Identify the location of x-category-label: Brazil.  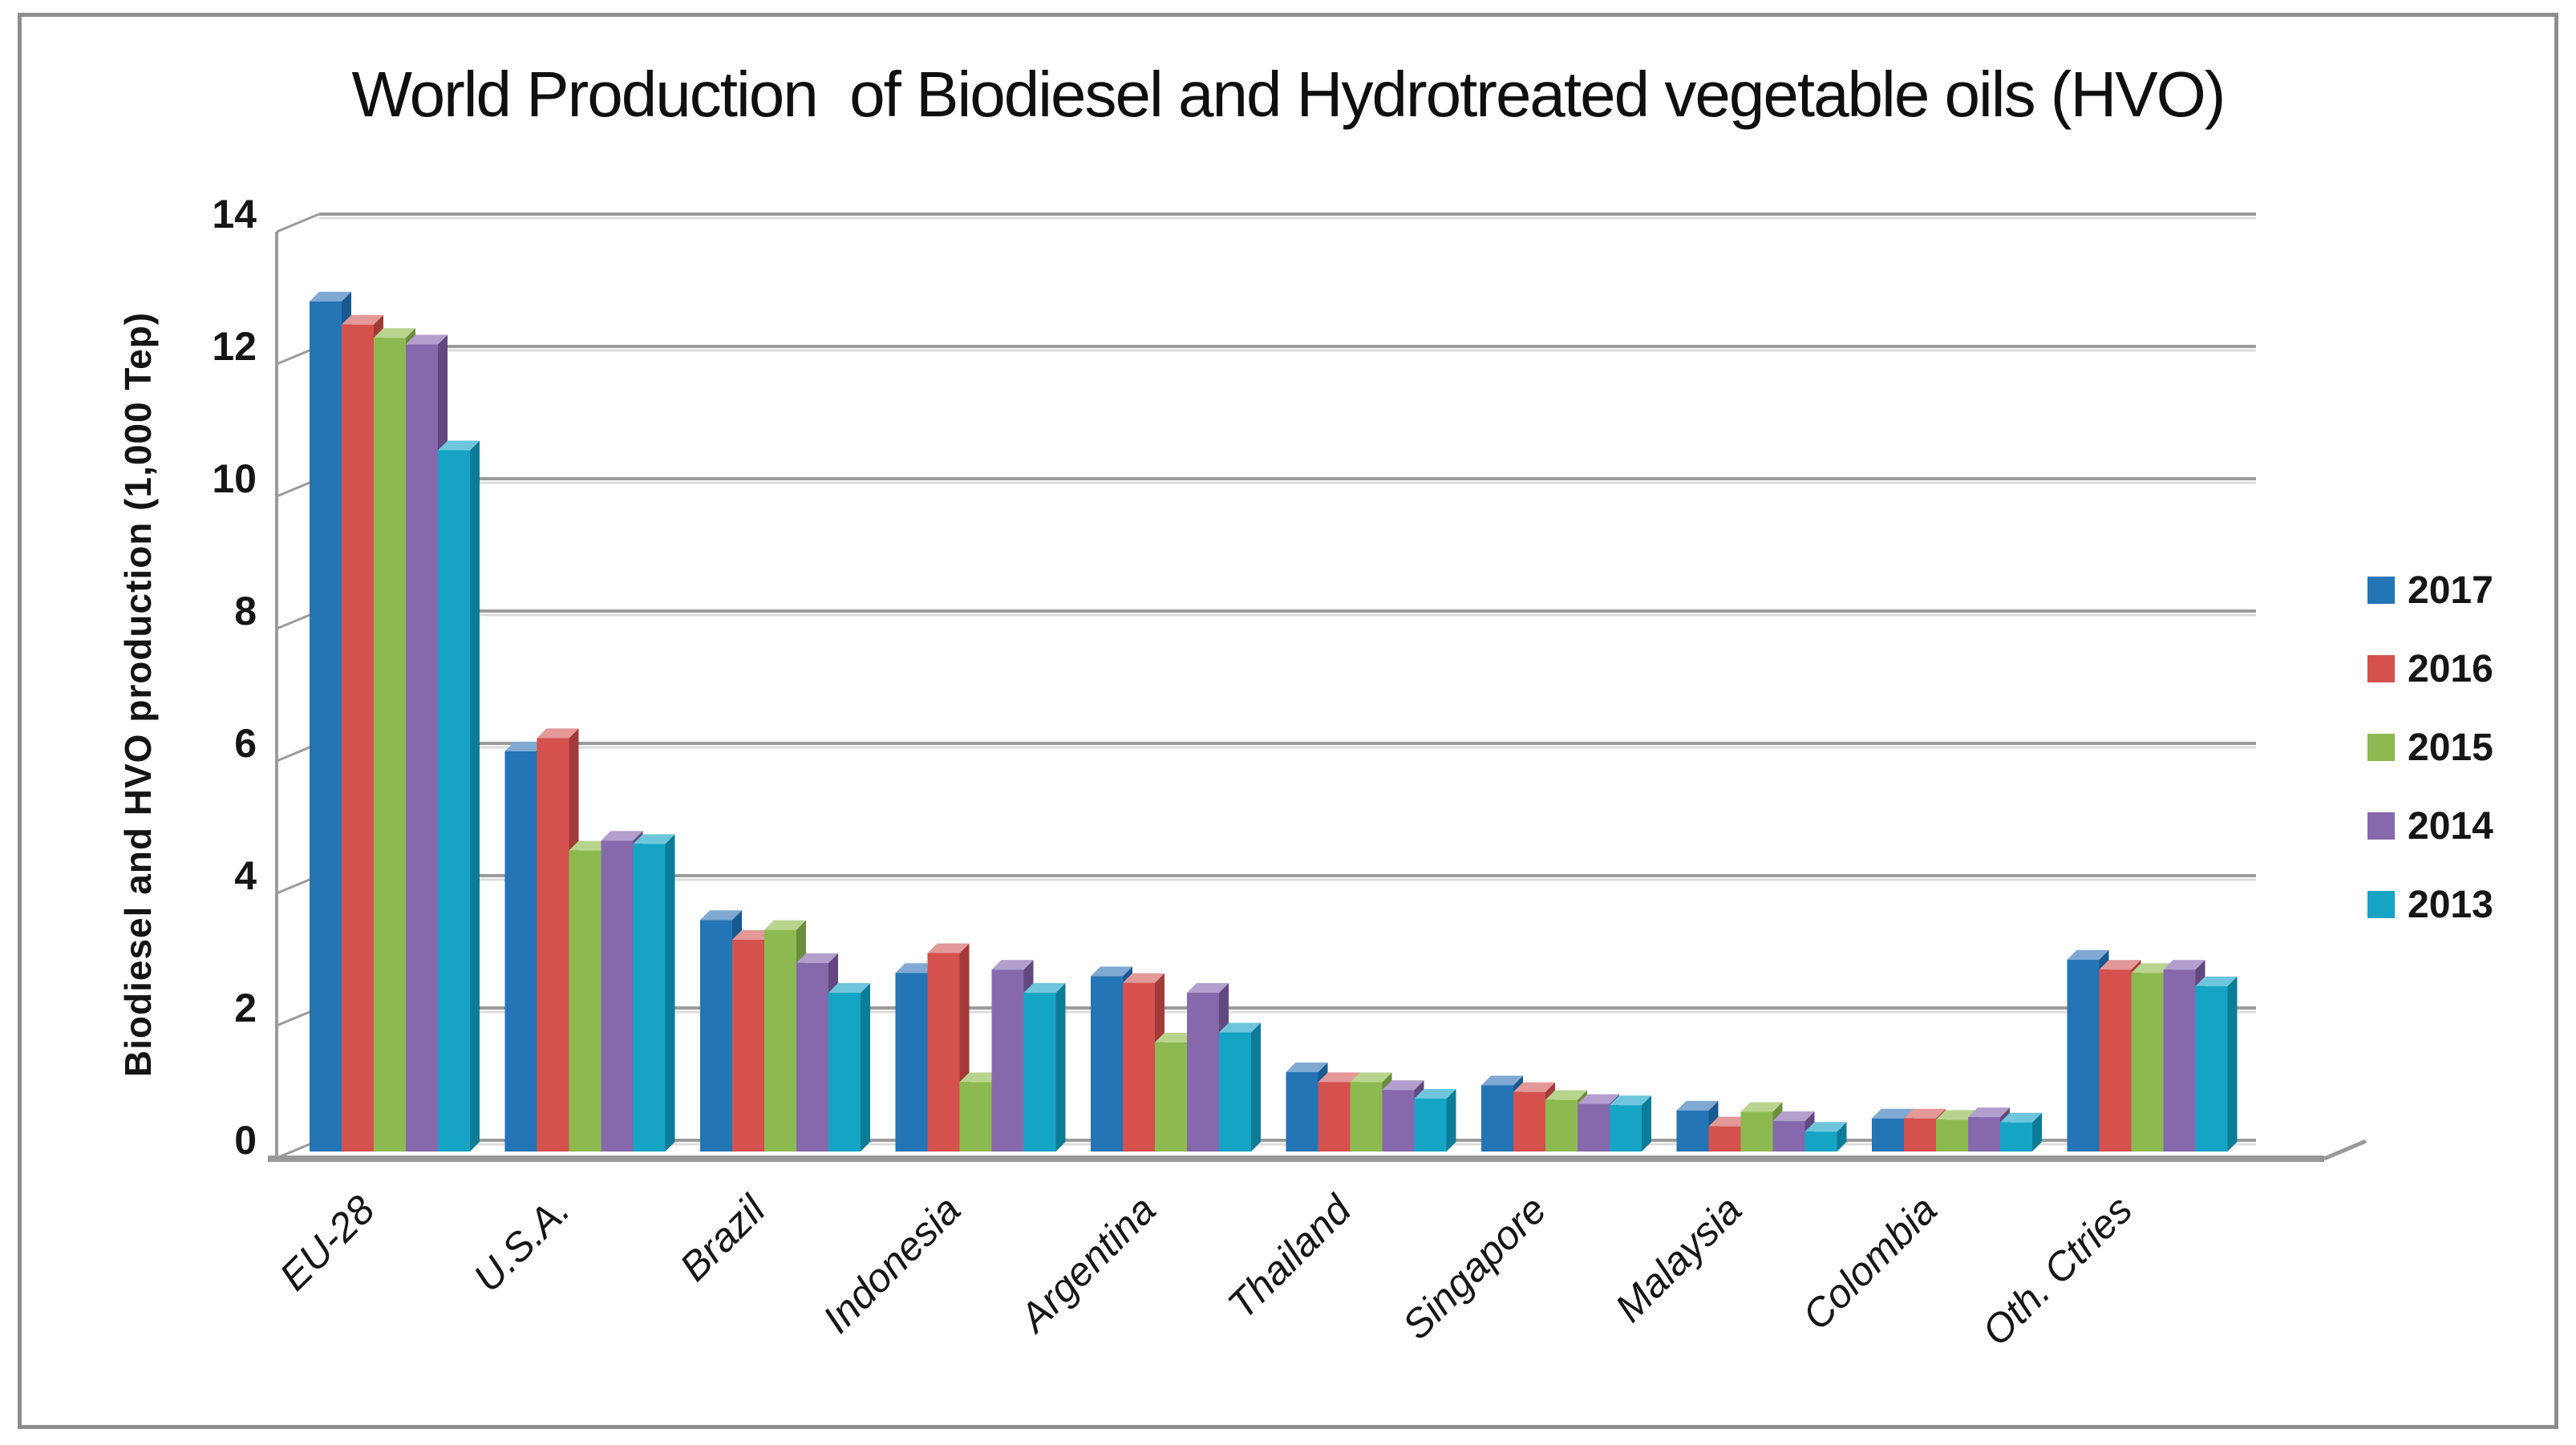
(723, 1237).